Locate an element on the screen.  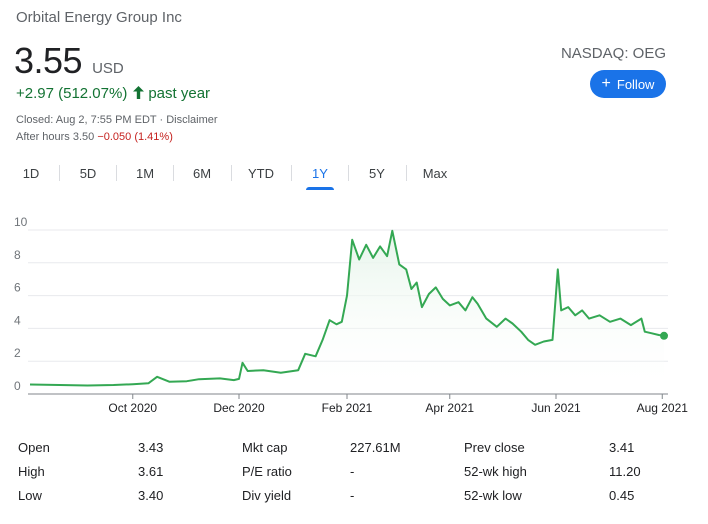
after-hours: After hours 3.50 −0.050 (1.41%) is located at coordinates (94, 137).